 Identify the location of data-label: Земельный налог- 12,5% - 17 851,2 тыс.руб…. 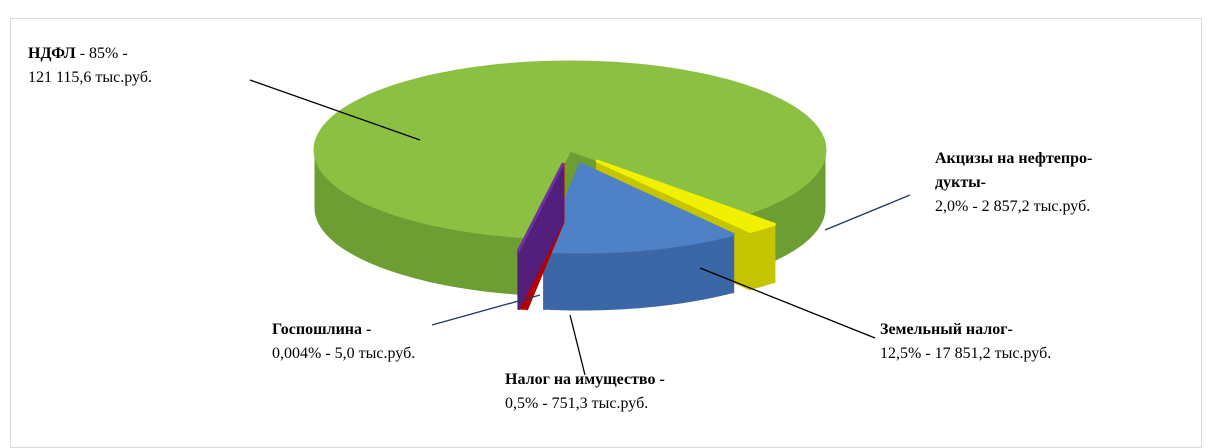
(965, 342).